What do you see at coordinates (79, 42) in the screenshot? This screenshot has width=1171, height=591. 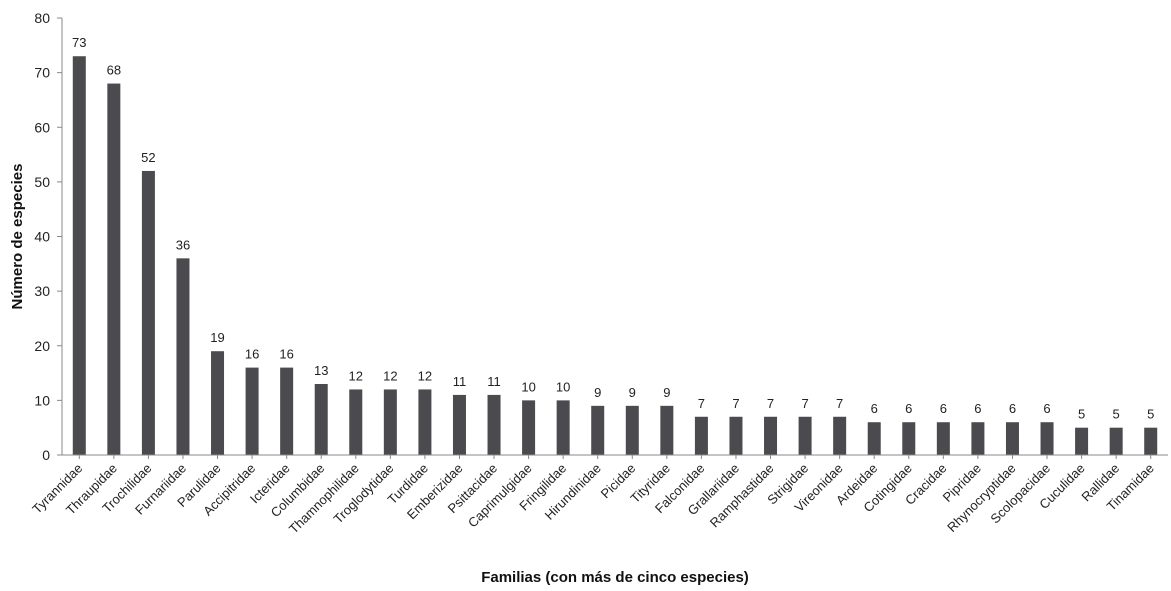 I see `data-label: 73` at bounding box center [79, 42].